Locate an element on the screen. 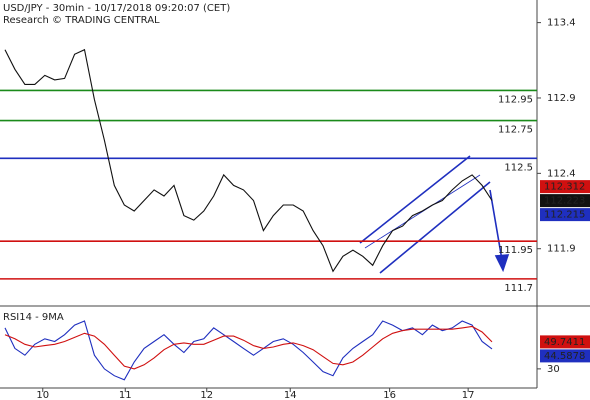 This screenshot has width=590, height=400. x-tick-label: 11 is located at coordinates (125, 395).